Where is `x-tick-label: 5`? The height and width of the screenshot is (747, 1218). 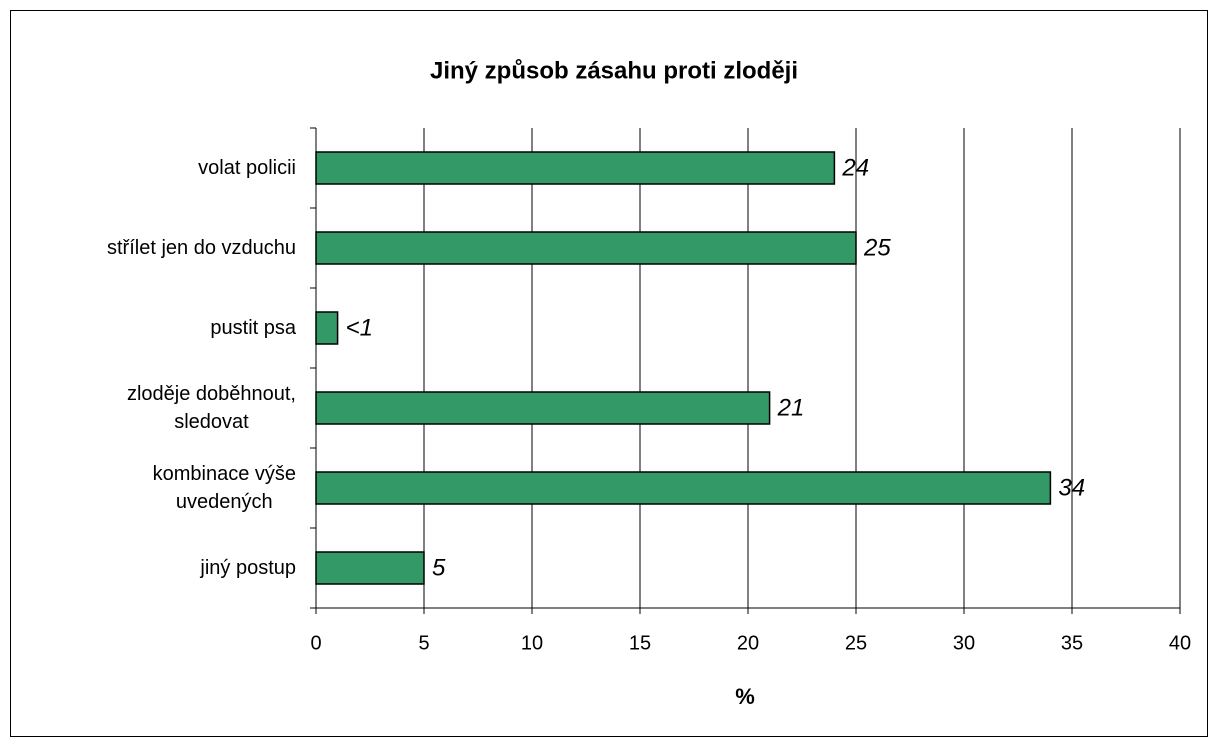 x-tick-label: 5 is located at coordinates (423, 643).